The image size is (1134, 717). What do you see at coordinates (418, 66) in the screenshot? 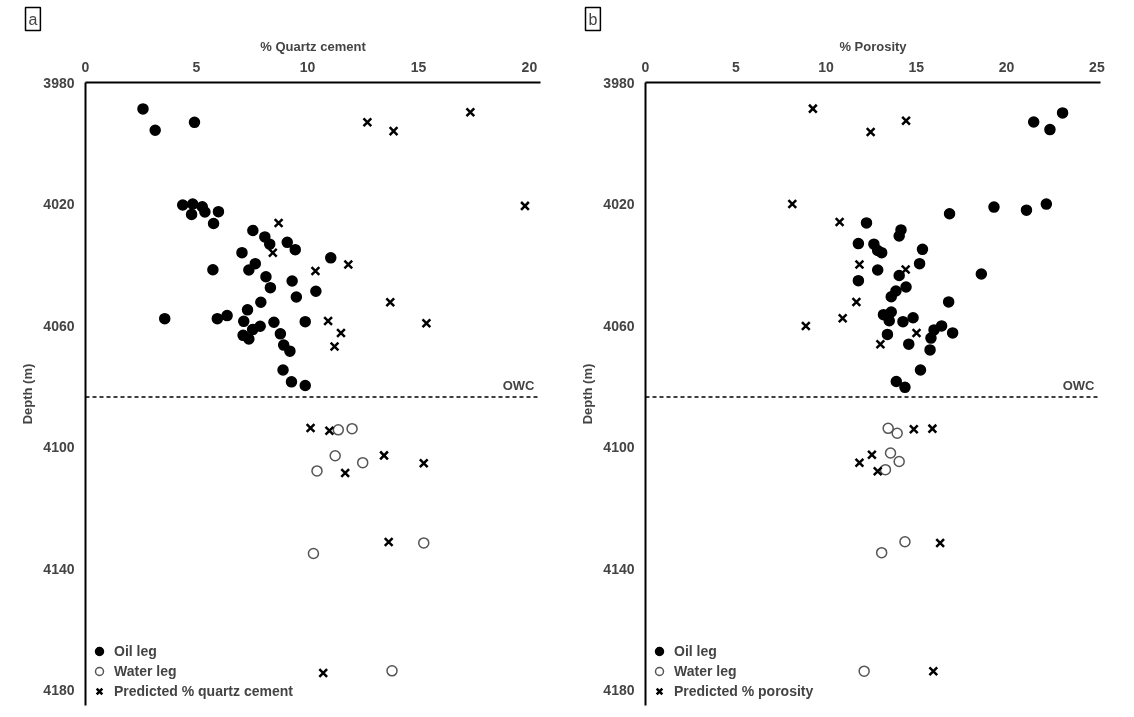
I see `x-tick-label: 15` at bounding box center [418, 66].